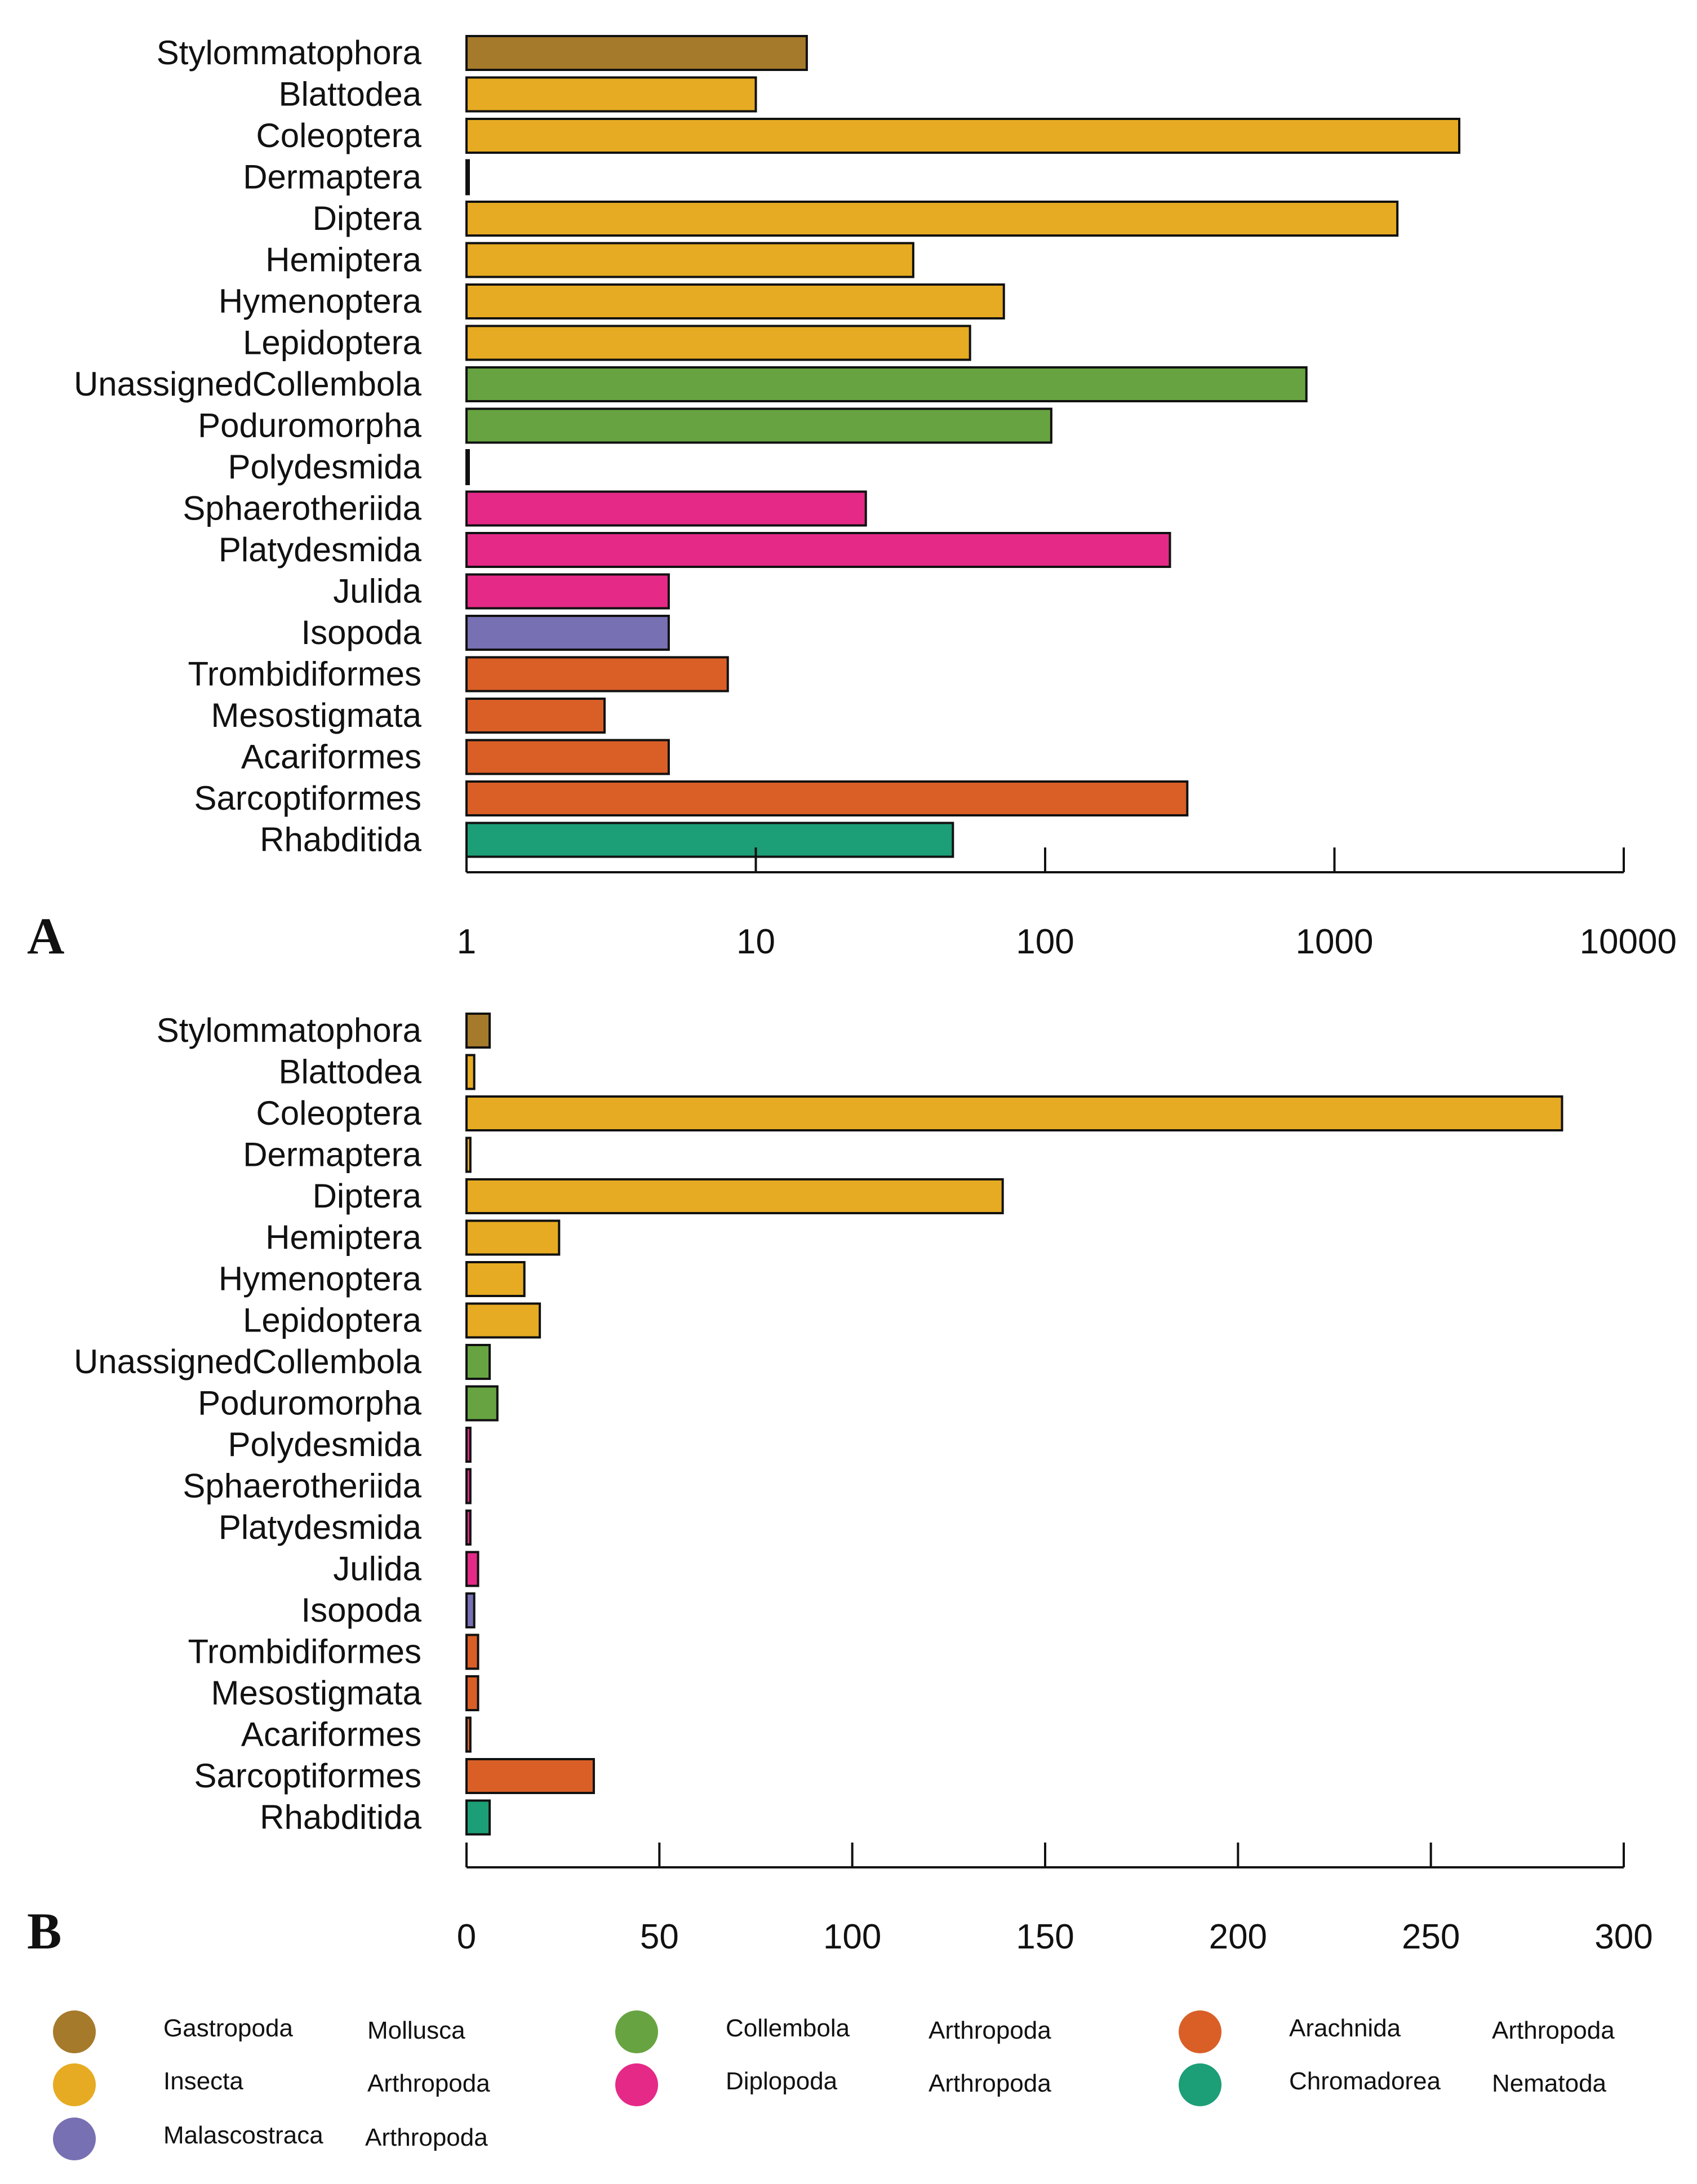 The width and height of the screenshot is (1697, 2184). Describe the element at coordinates (1045, 941) in the screenshot. I see `x-tick-label-100: 100` at that location.